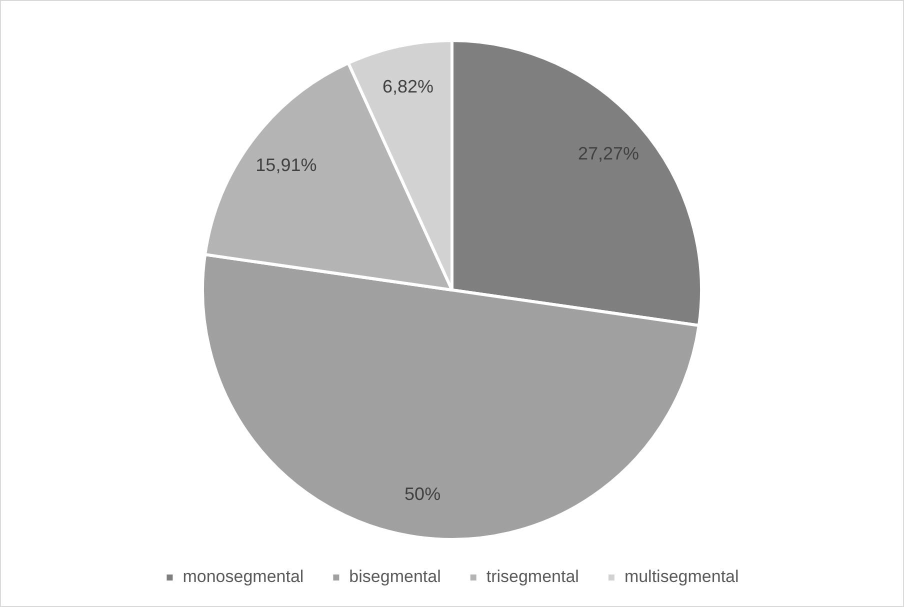 The width and height of the screenshot is (904, 607). What do you see at coordinates (609, 153) in the screenshot?
I see `data-label: 27,27%` at bounding box center [609, 153].